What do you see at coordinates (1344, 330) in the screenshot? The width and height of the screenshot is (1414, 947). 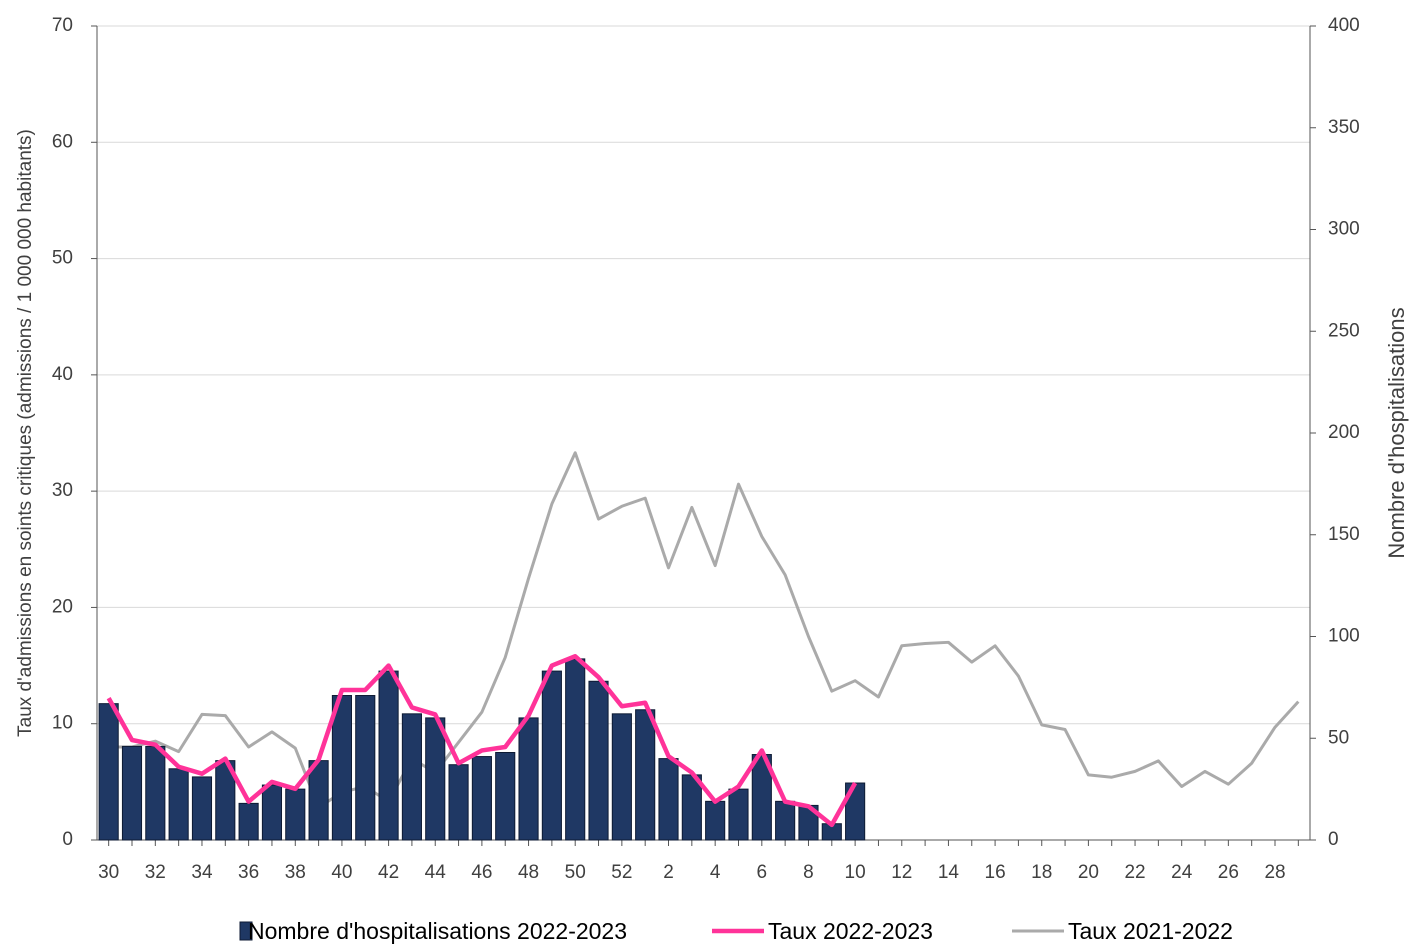 I see `y2-tick-label: 250` at bounding box center [1344, 330].